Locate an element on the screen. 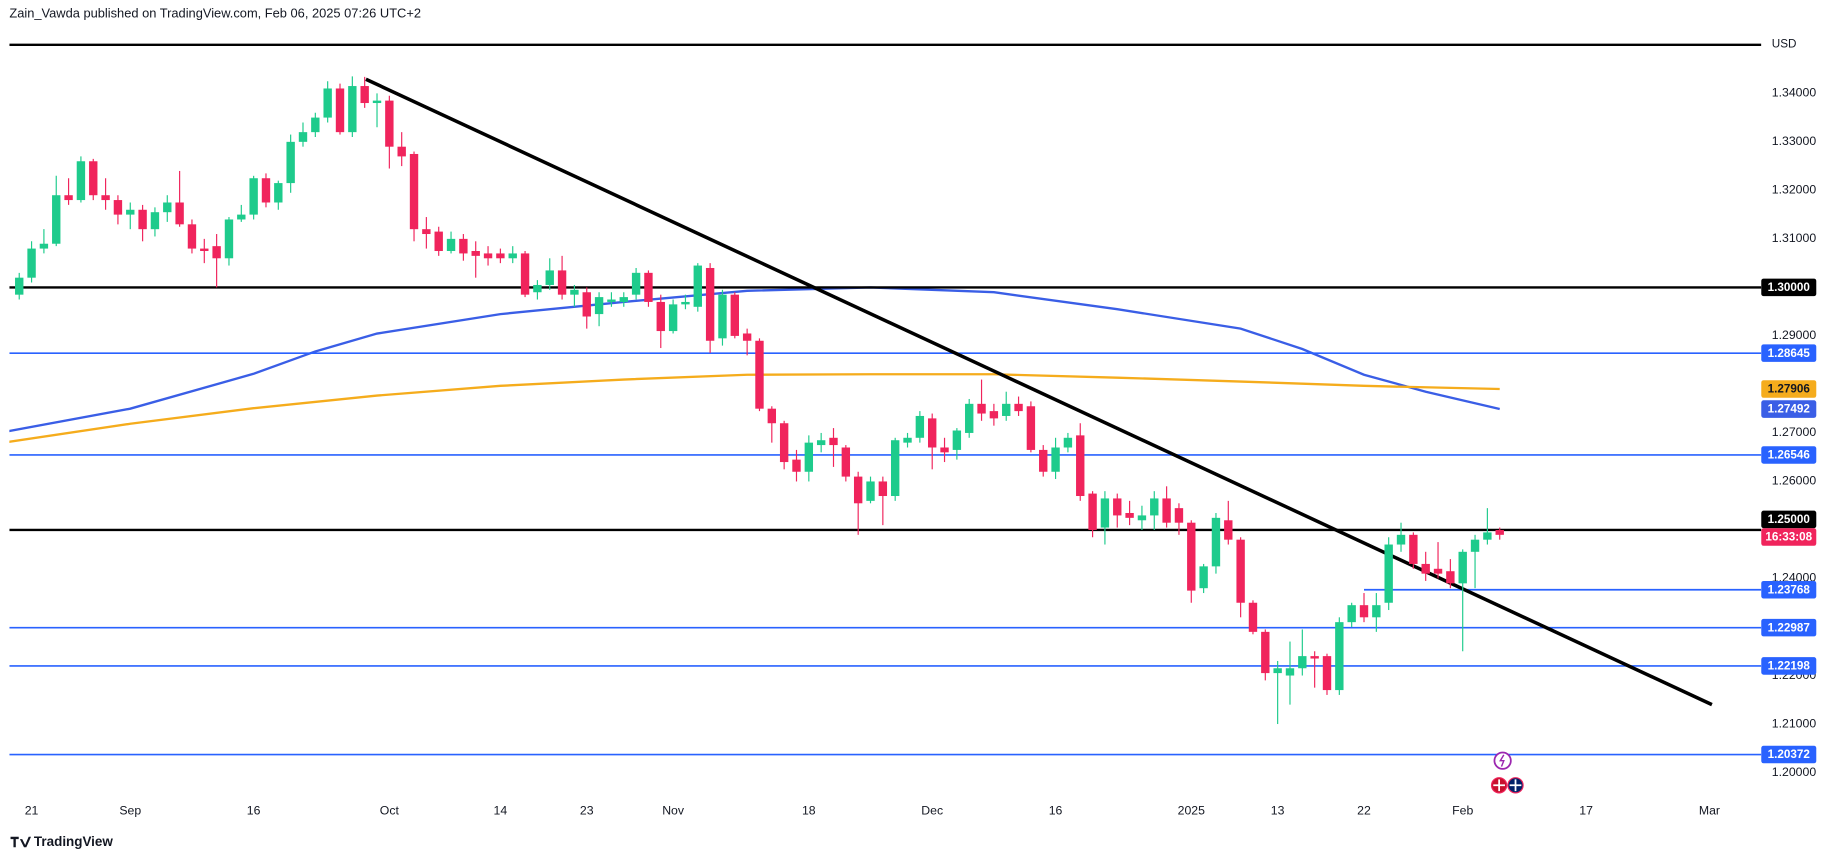 The height and width of the screenshot is (861, 1835). price-tag-label: 1.22987 is located at coordinates (1789, 627).